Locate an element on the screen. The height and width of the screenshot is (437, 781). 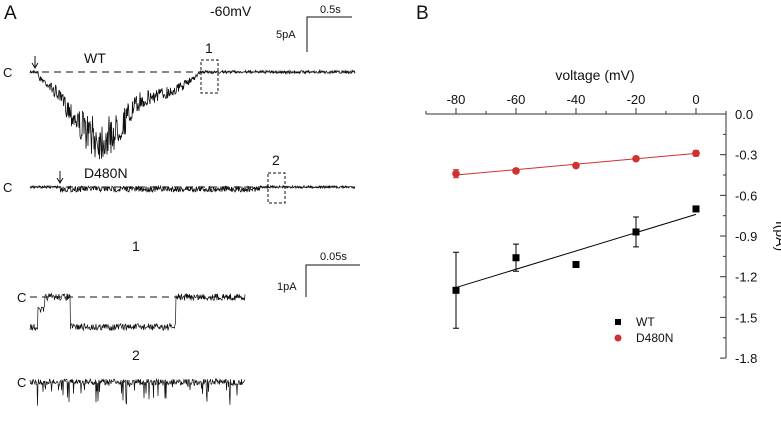
y-tick-label: -1.8 is located at coordinates (746, 358).